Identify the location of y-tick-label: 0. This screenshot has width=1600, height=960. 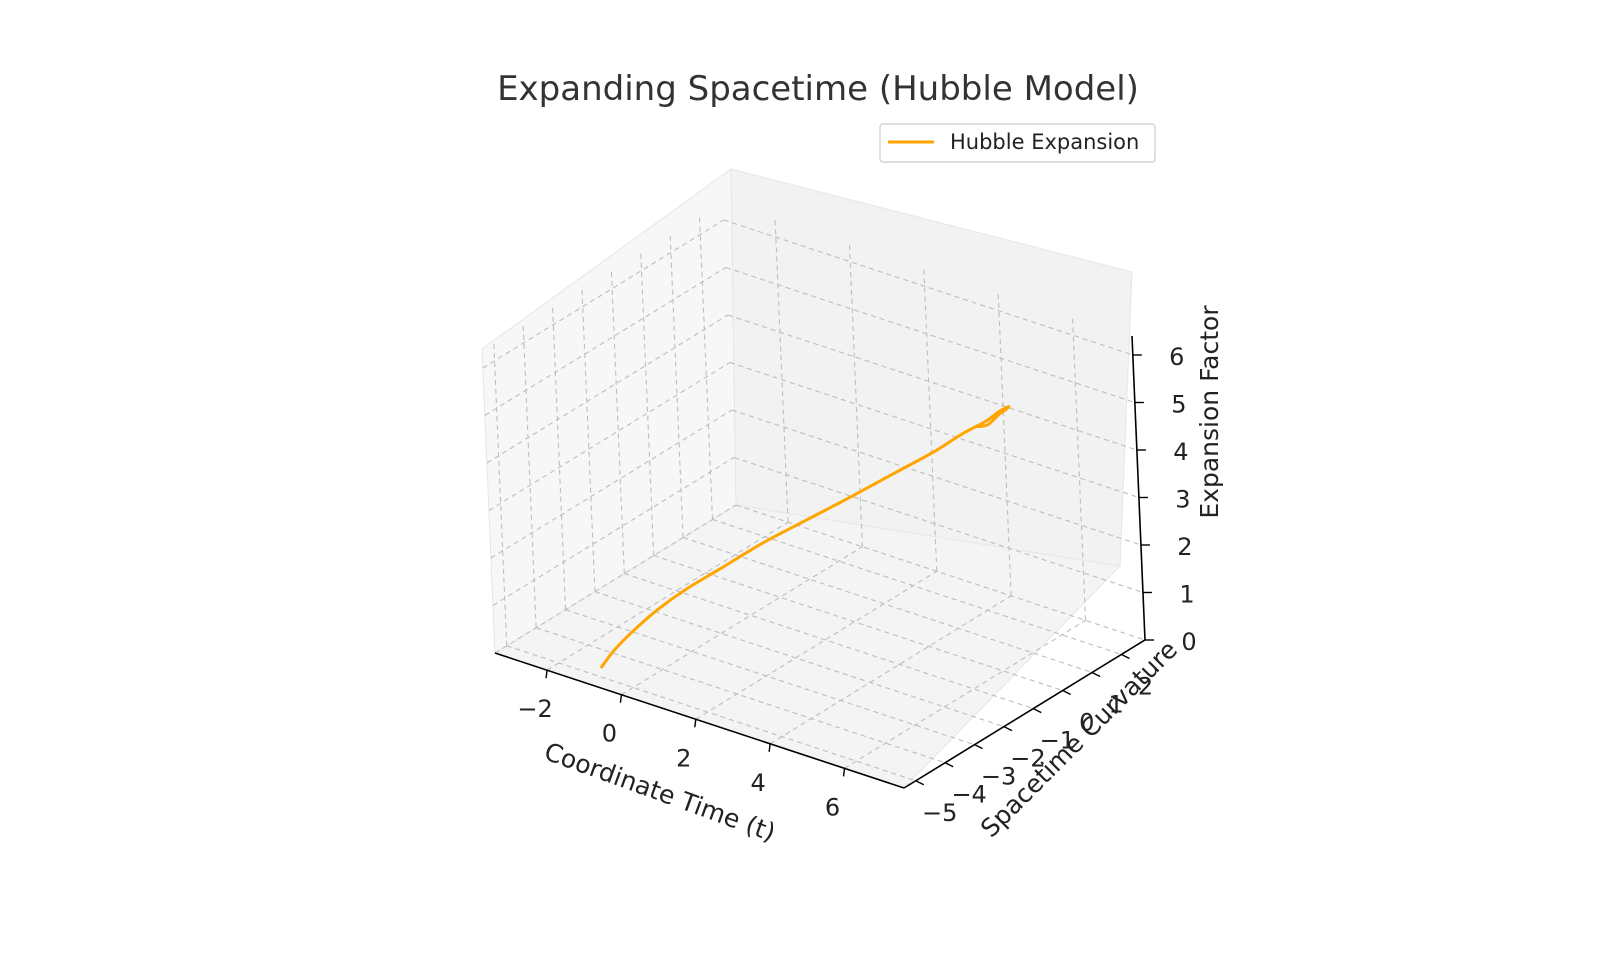
(1086, 723).